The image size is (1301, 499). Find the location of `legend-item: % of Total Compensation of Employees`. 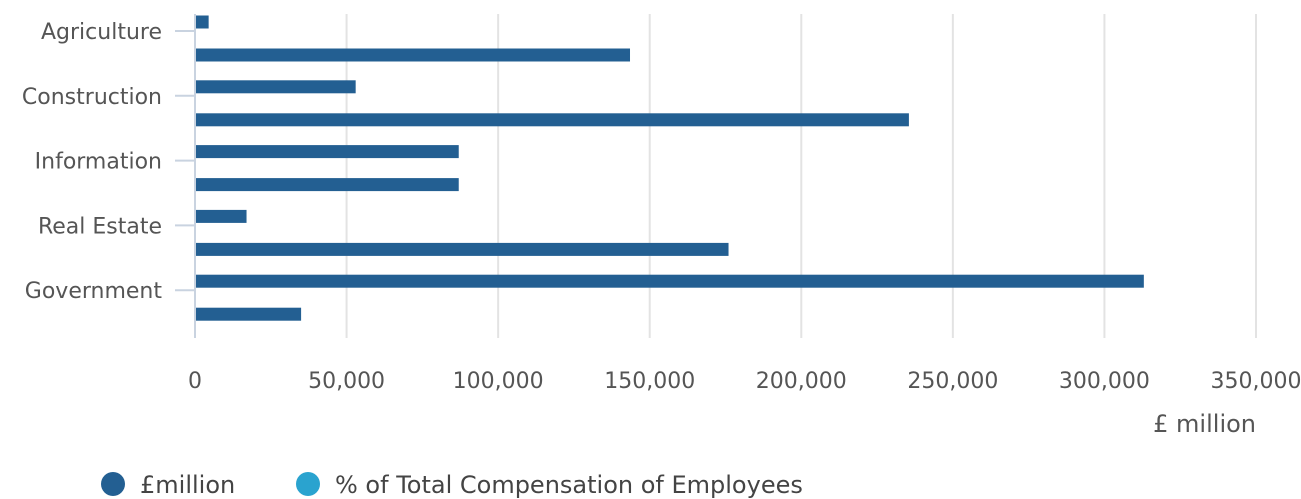

legend-item: % of Total Compensation of Employees is located at coordinates (549, 485).